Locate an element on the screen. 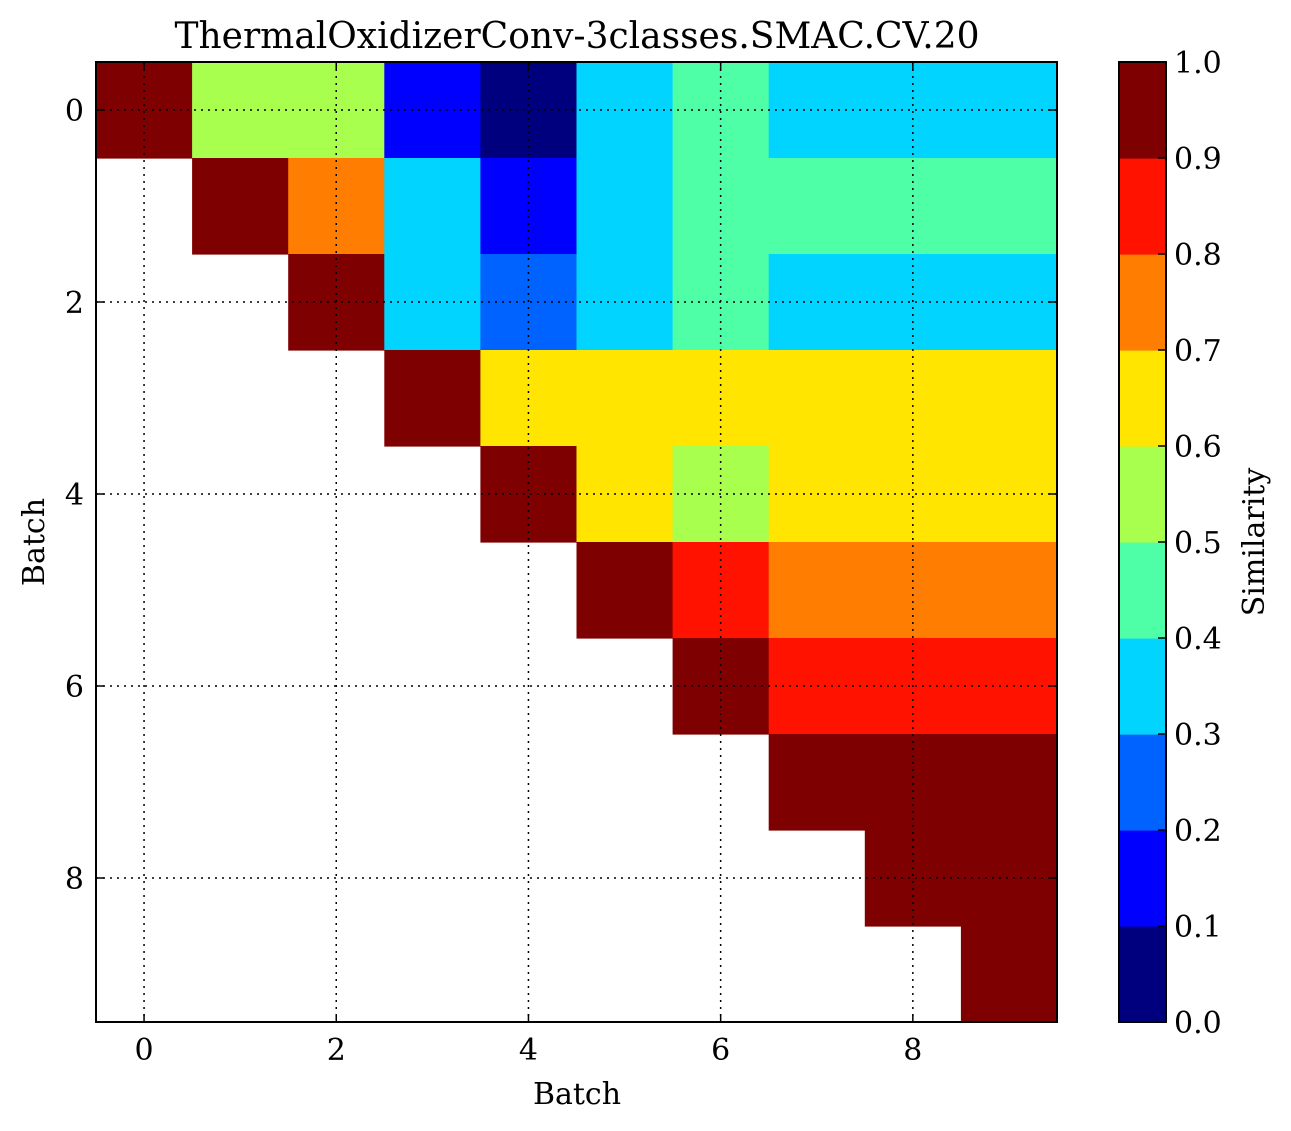 Image resolution: width=1291 pixels, height=1131 pixels. heatmap-cell-r5-c9 is located at coordinates (1009, 590).